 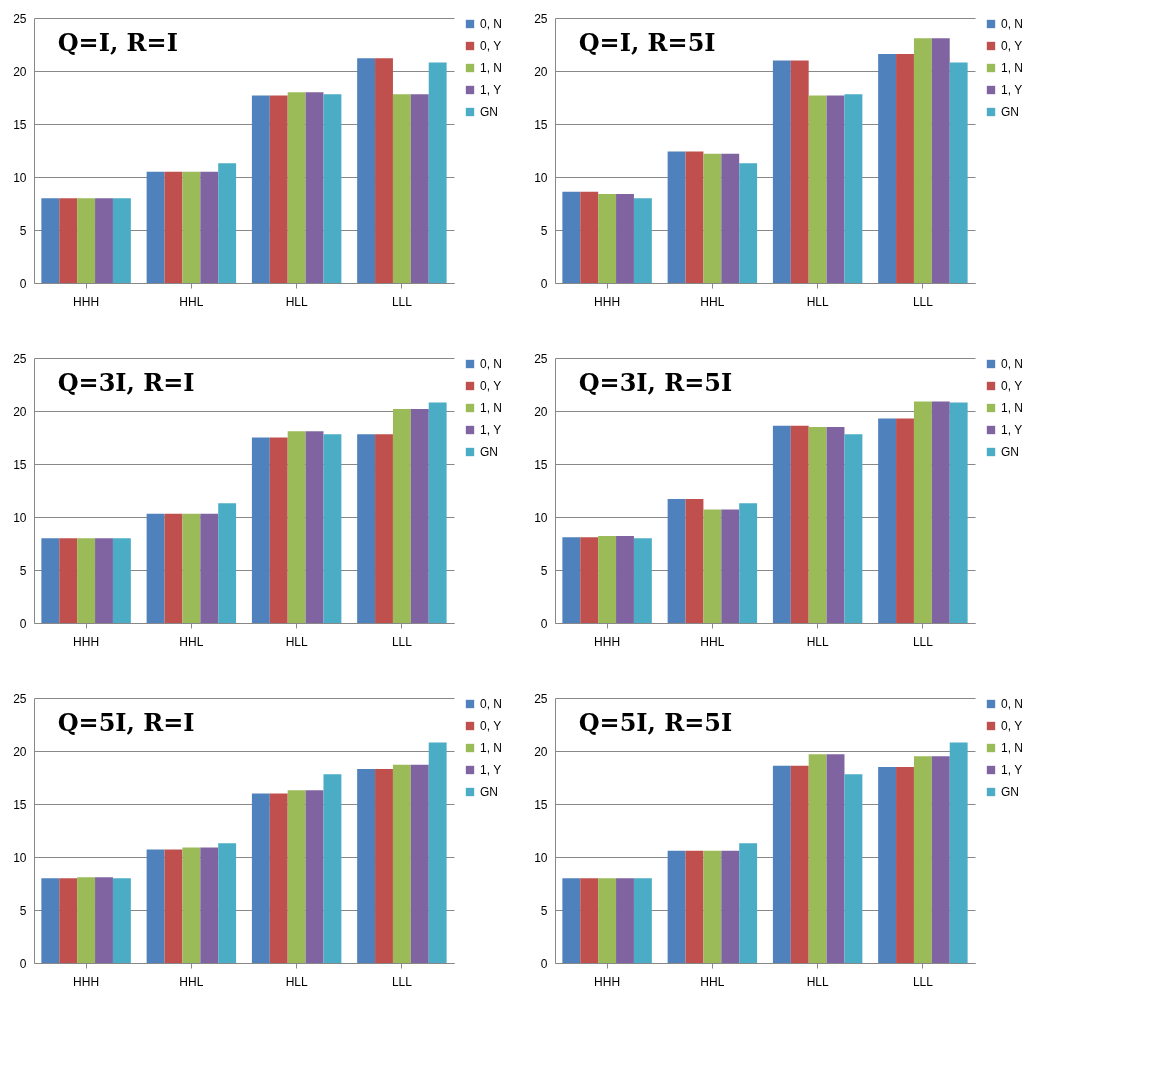 What do you see at coordinates (491, 704) in the screenshot?
I see `legend-label: 0, N` at bounding box center [491, 704].